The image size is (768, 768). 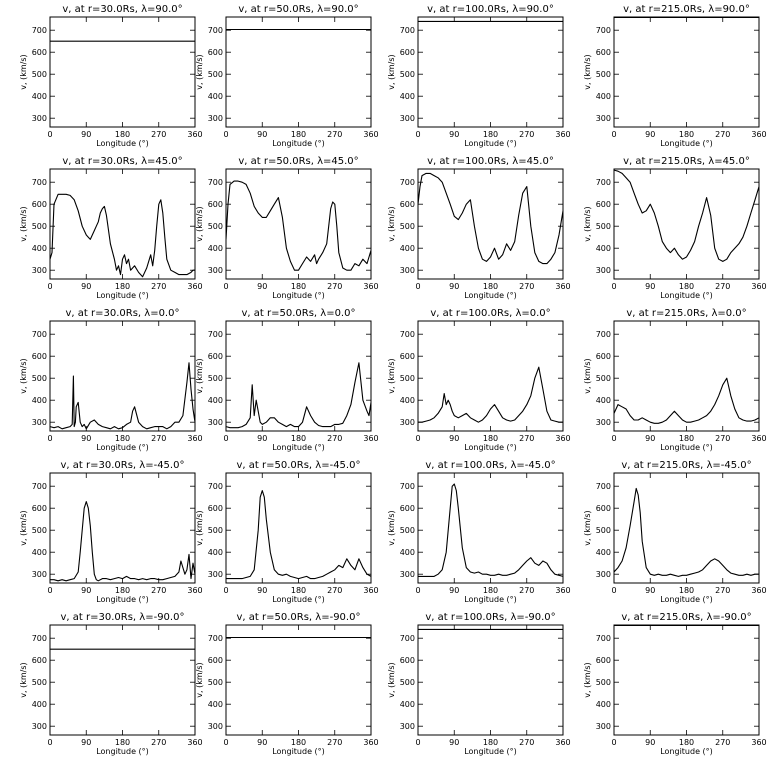 What do you see at coordinates (123, 617) in the screenshot?
I see `chart-title: v, at r=30.0Rs, λ=-90.0°` at bounding box center [123, 617].